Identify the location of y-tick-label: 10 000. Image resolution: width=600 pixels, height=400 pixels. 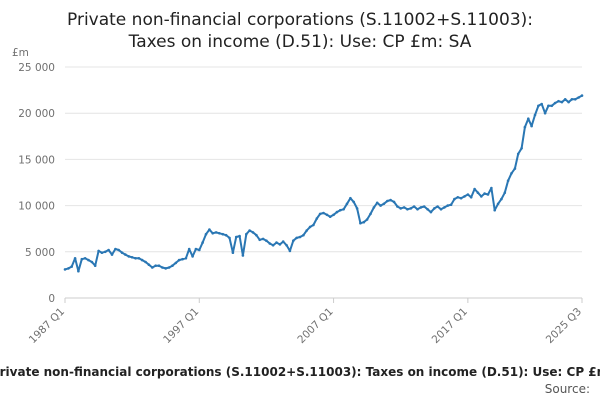
(36, 207).